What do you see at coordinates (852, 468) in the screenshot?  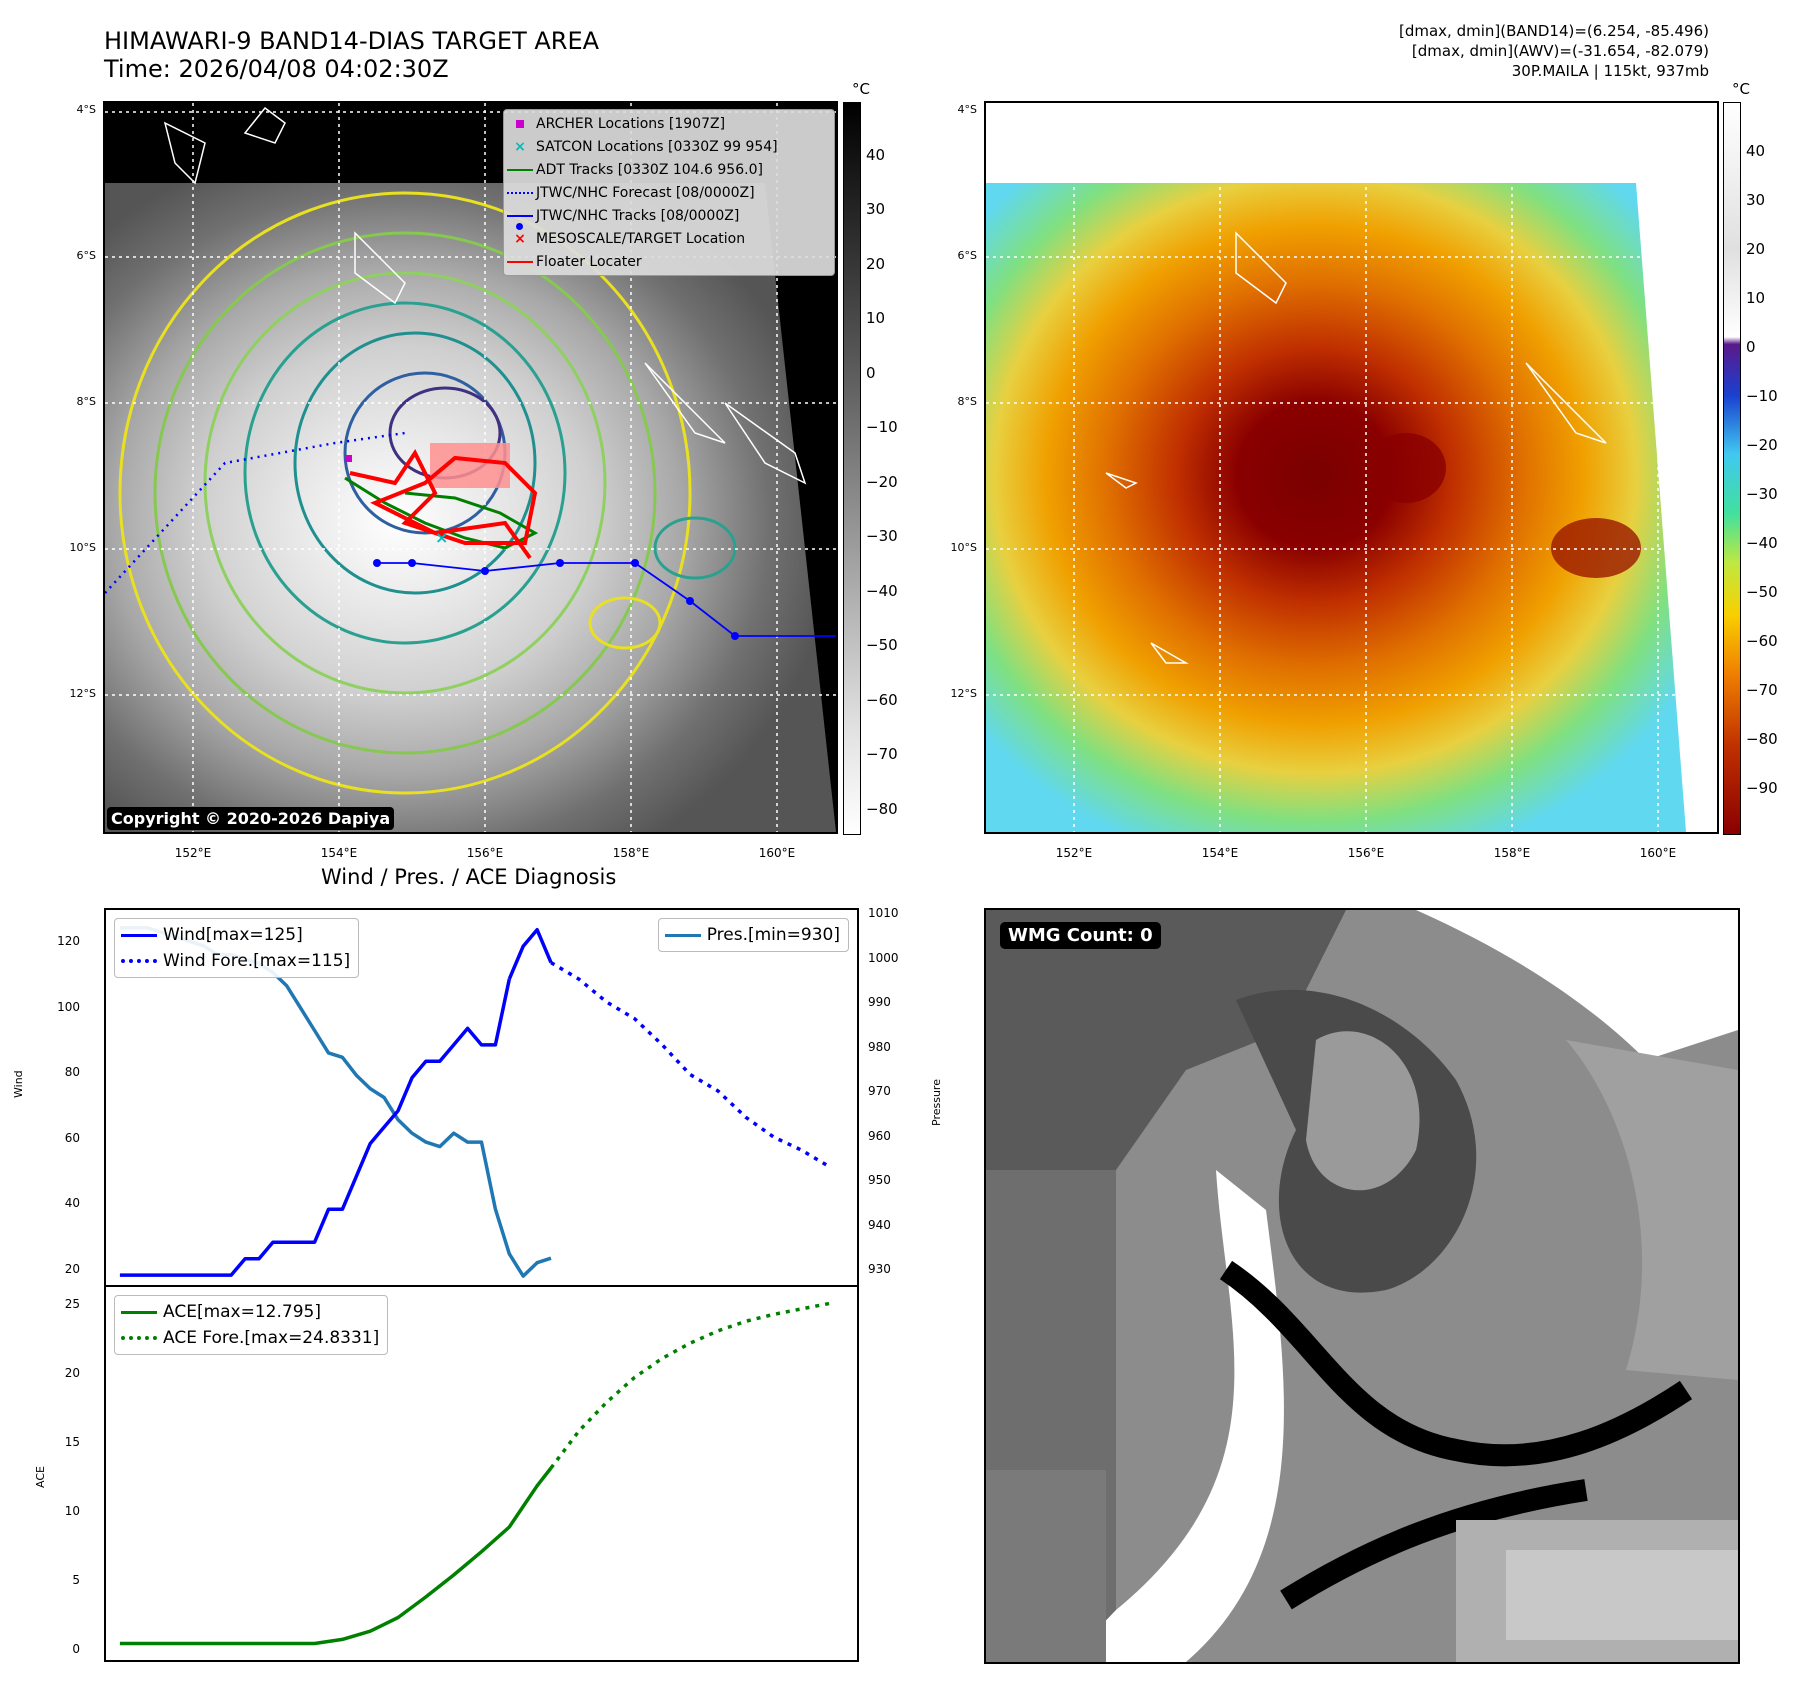 I see `ir-colorbar` at bounding box center [852, 468].